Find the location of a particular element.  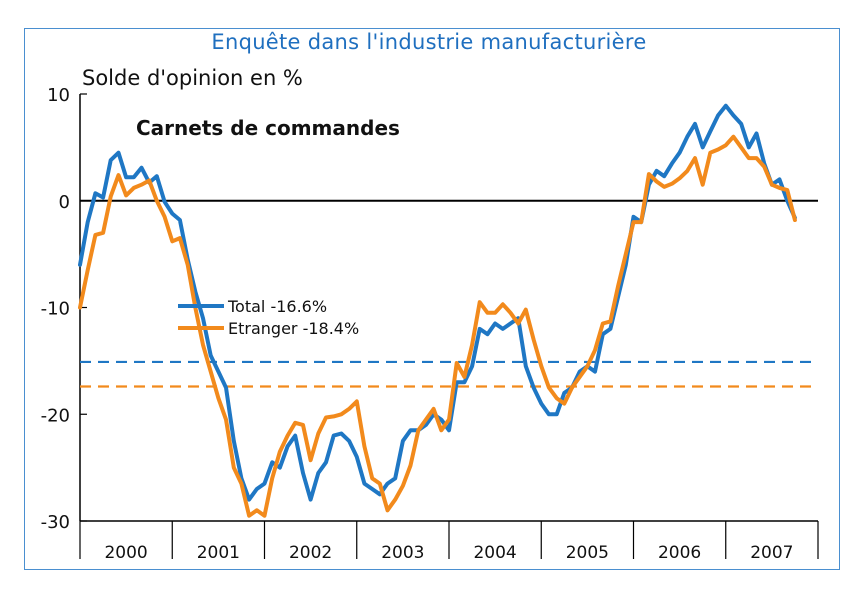

chart-title: Enquête dans l'industrie manufacturière is located at coordinates (429, 42).